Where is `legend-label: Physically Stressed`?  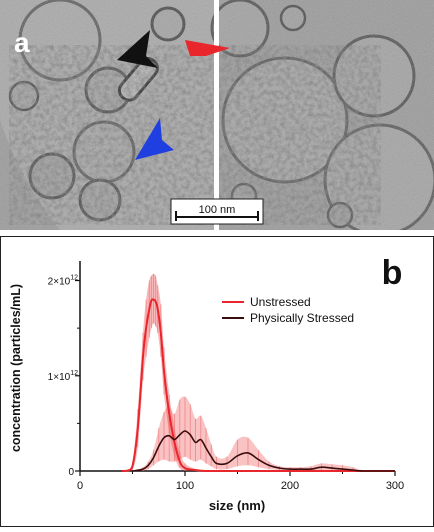
legend-label: Physically Stressed is located at coordinates (302, 318).